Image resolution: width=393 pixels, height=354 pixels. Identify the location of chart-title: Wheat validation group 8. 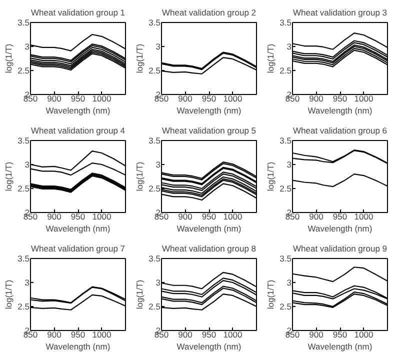
(209, 249).